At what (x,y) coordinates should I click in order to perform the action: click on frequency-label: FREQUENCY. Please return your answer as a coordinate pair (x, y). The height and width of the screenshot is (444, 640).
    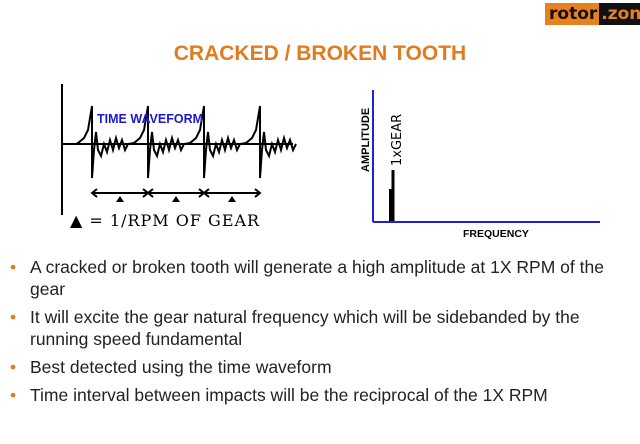
    Looking at the image, I should click on (496, 234).